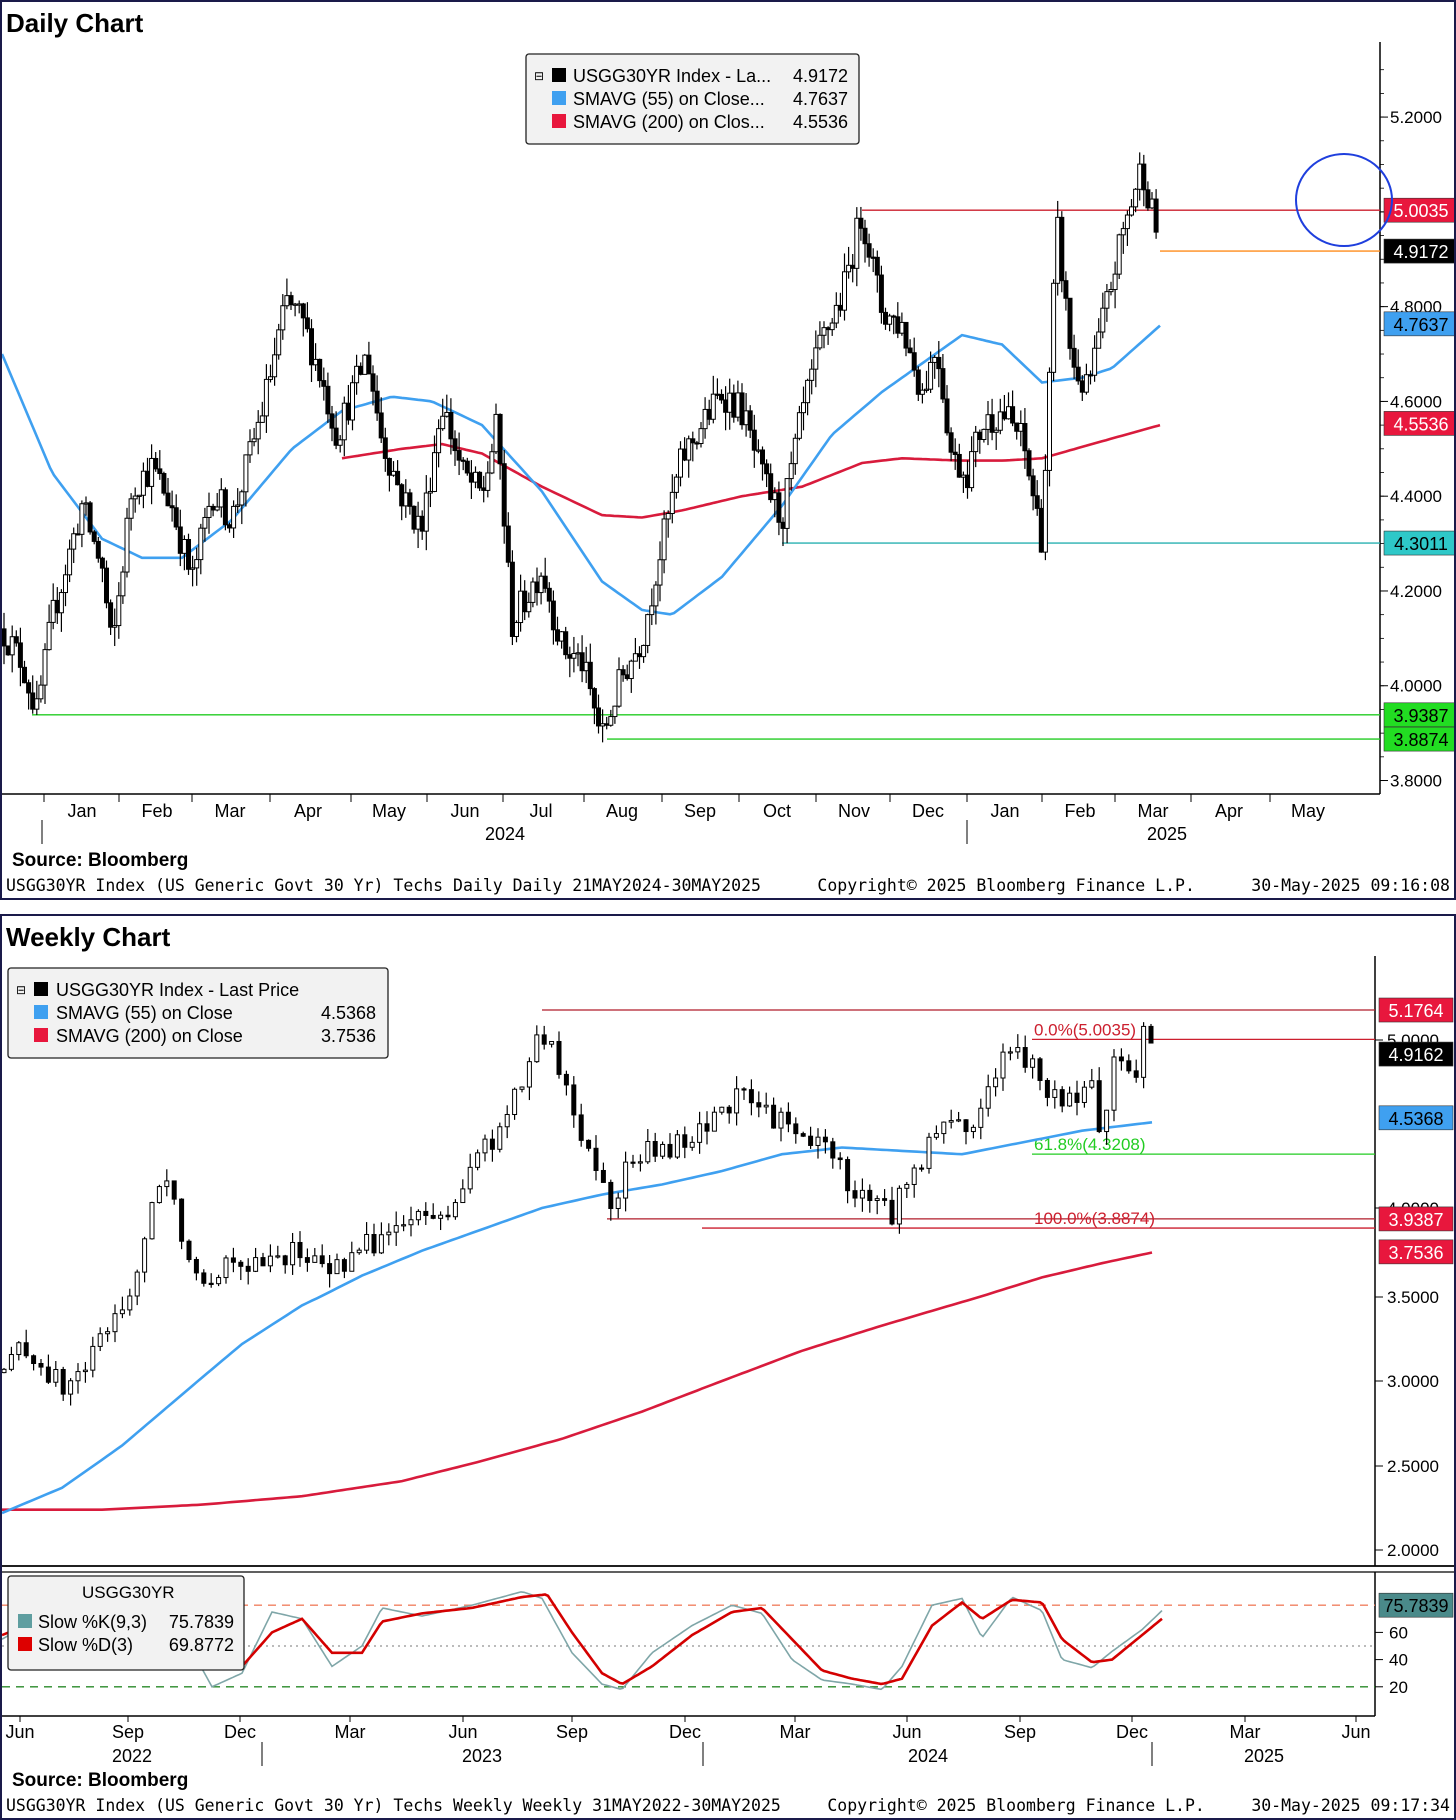 This screenshot has width=1456, height=1820. What do you see at coordinates (572, 1732) in the screenshot?
I see `weekly-x-month-5: Sep` at bounding box center [572, 1732].